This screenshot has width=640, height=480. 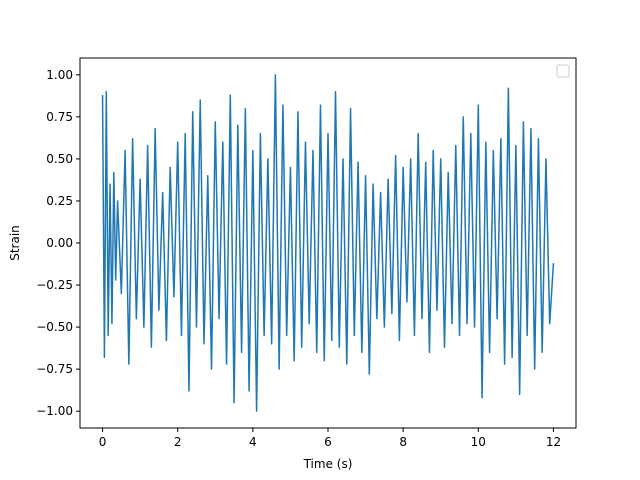 I want to click on y-tick-label: 1.00, so click(x=59, y=75).